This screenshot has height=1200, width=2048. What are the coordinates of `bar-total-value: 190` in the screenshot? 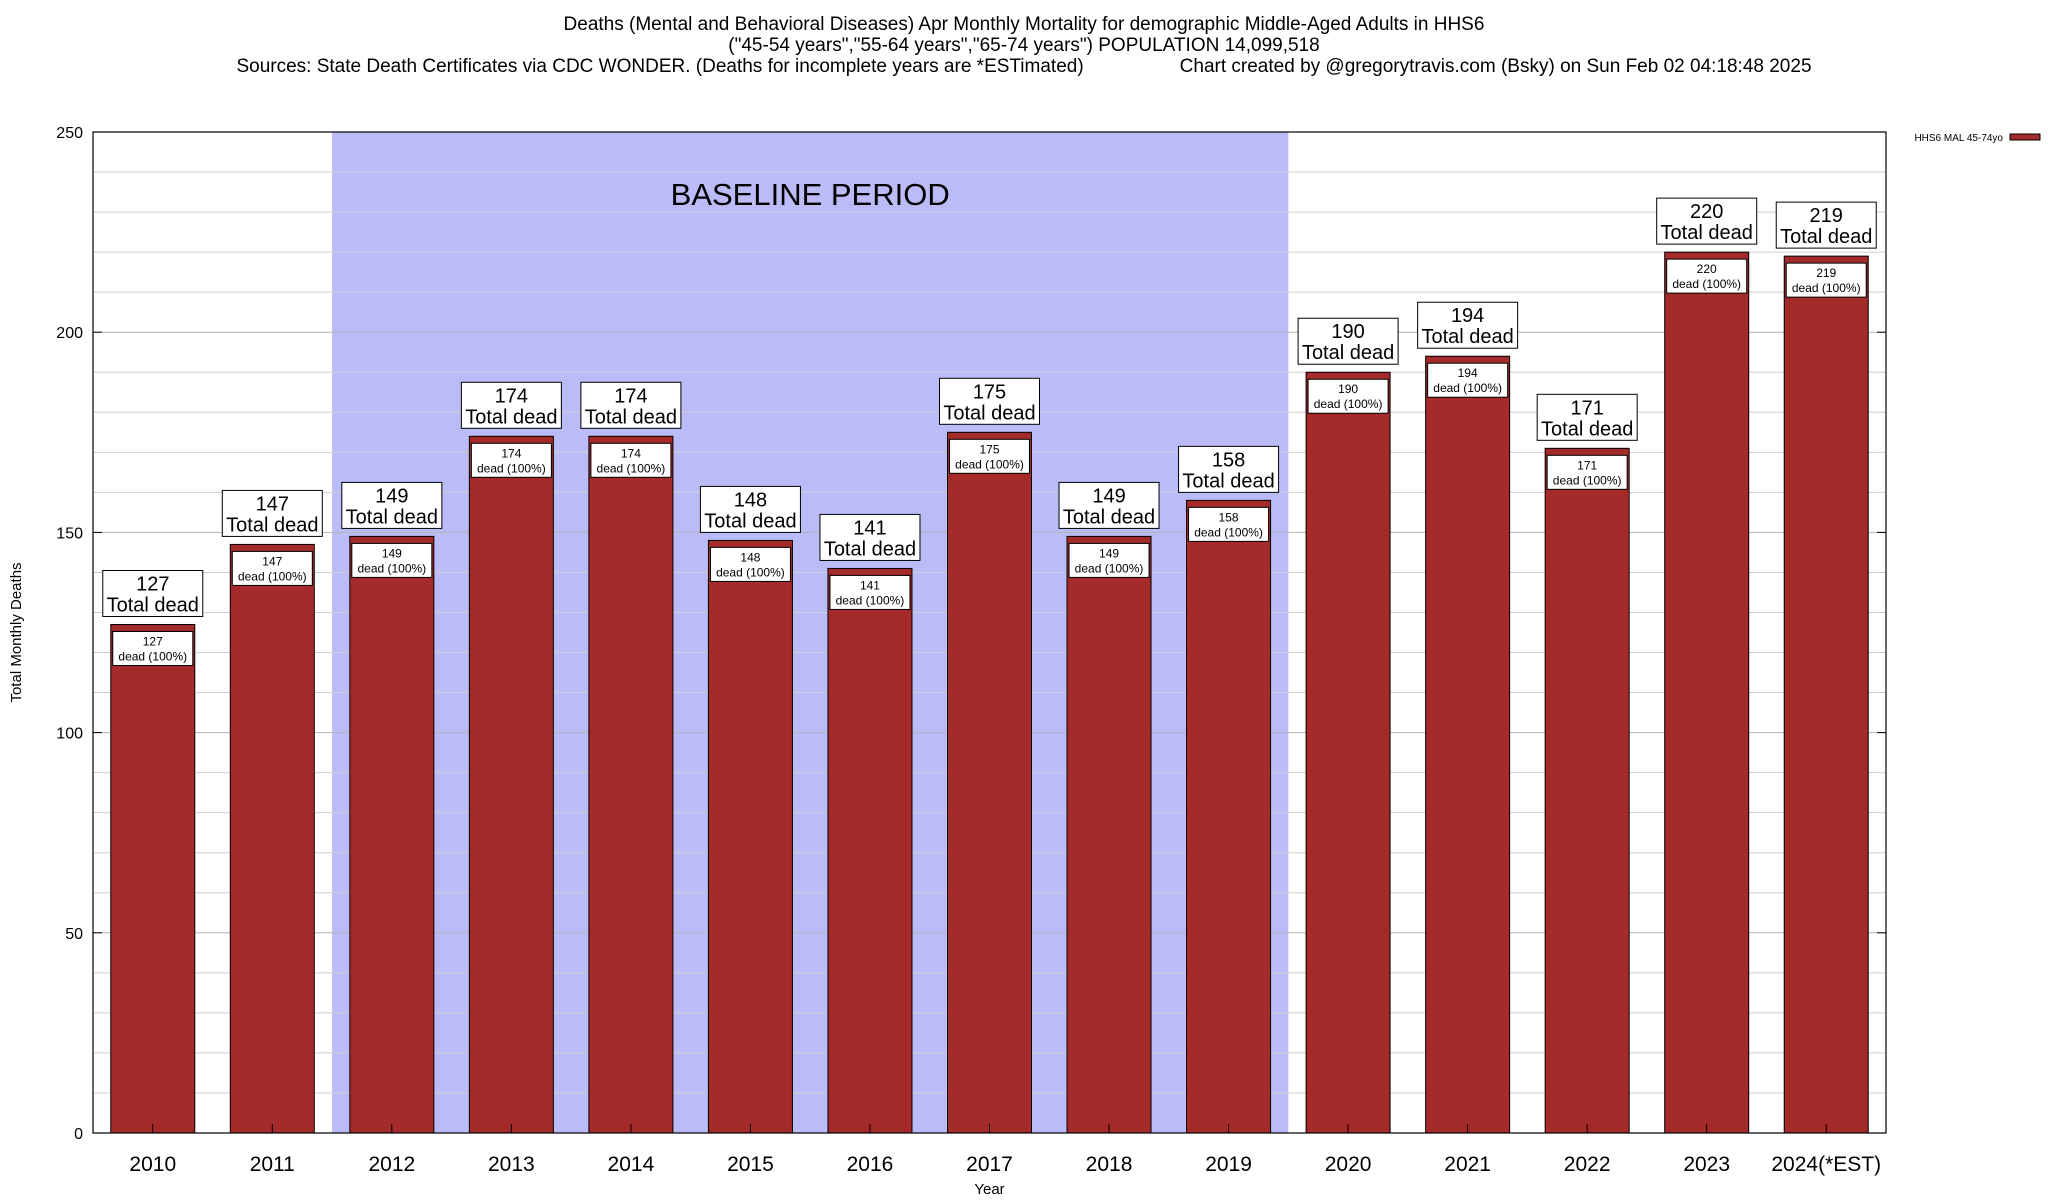 It's located at (1347, 332).